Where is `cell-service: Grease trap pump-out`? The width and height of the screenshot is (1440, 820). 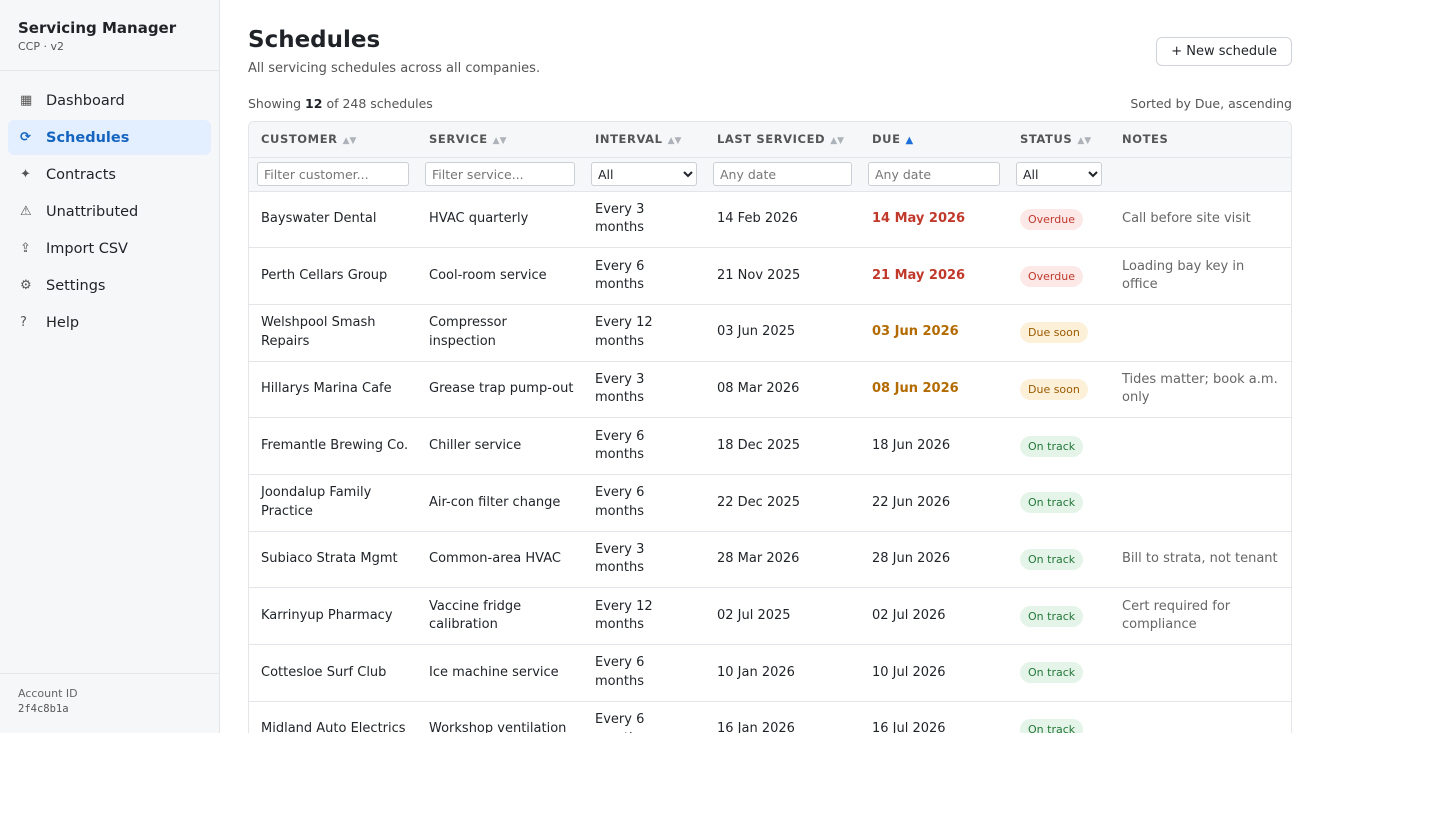
cell-service: Grease trap pump-out is located at coordinates (501, 389).